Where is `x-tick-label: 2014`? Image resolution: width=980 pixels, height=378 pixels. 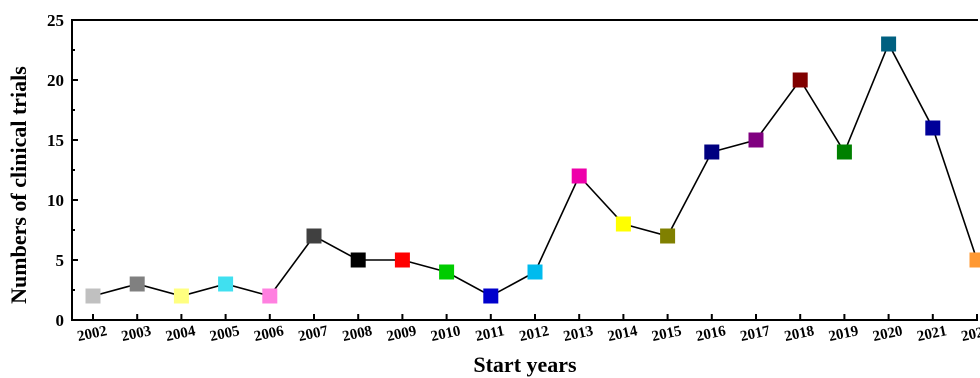 x-tick-label: 2014 is located at coordinates (622, 334).